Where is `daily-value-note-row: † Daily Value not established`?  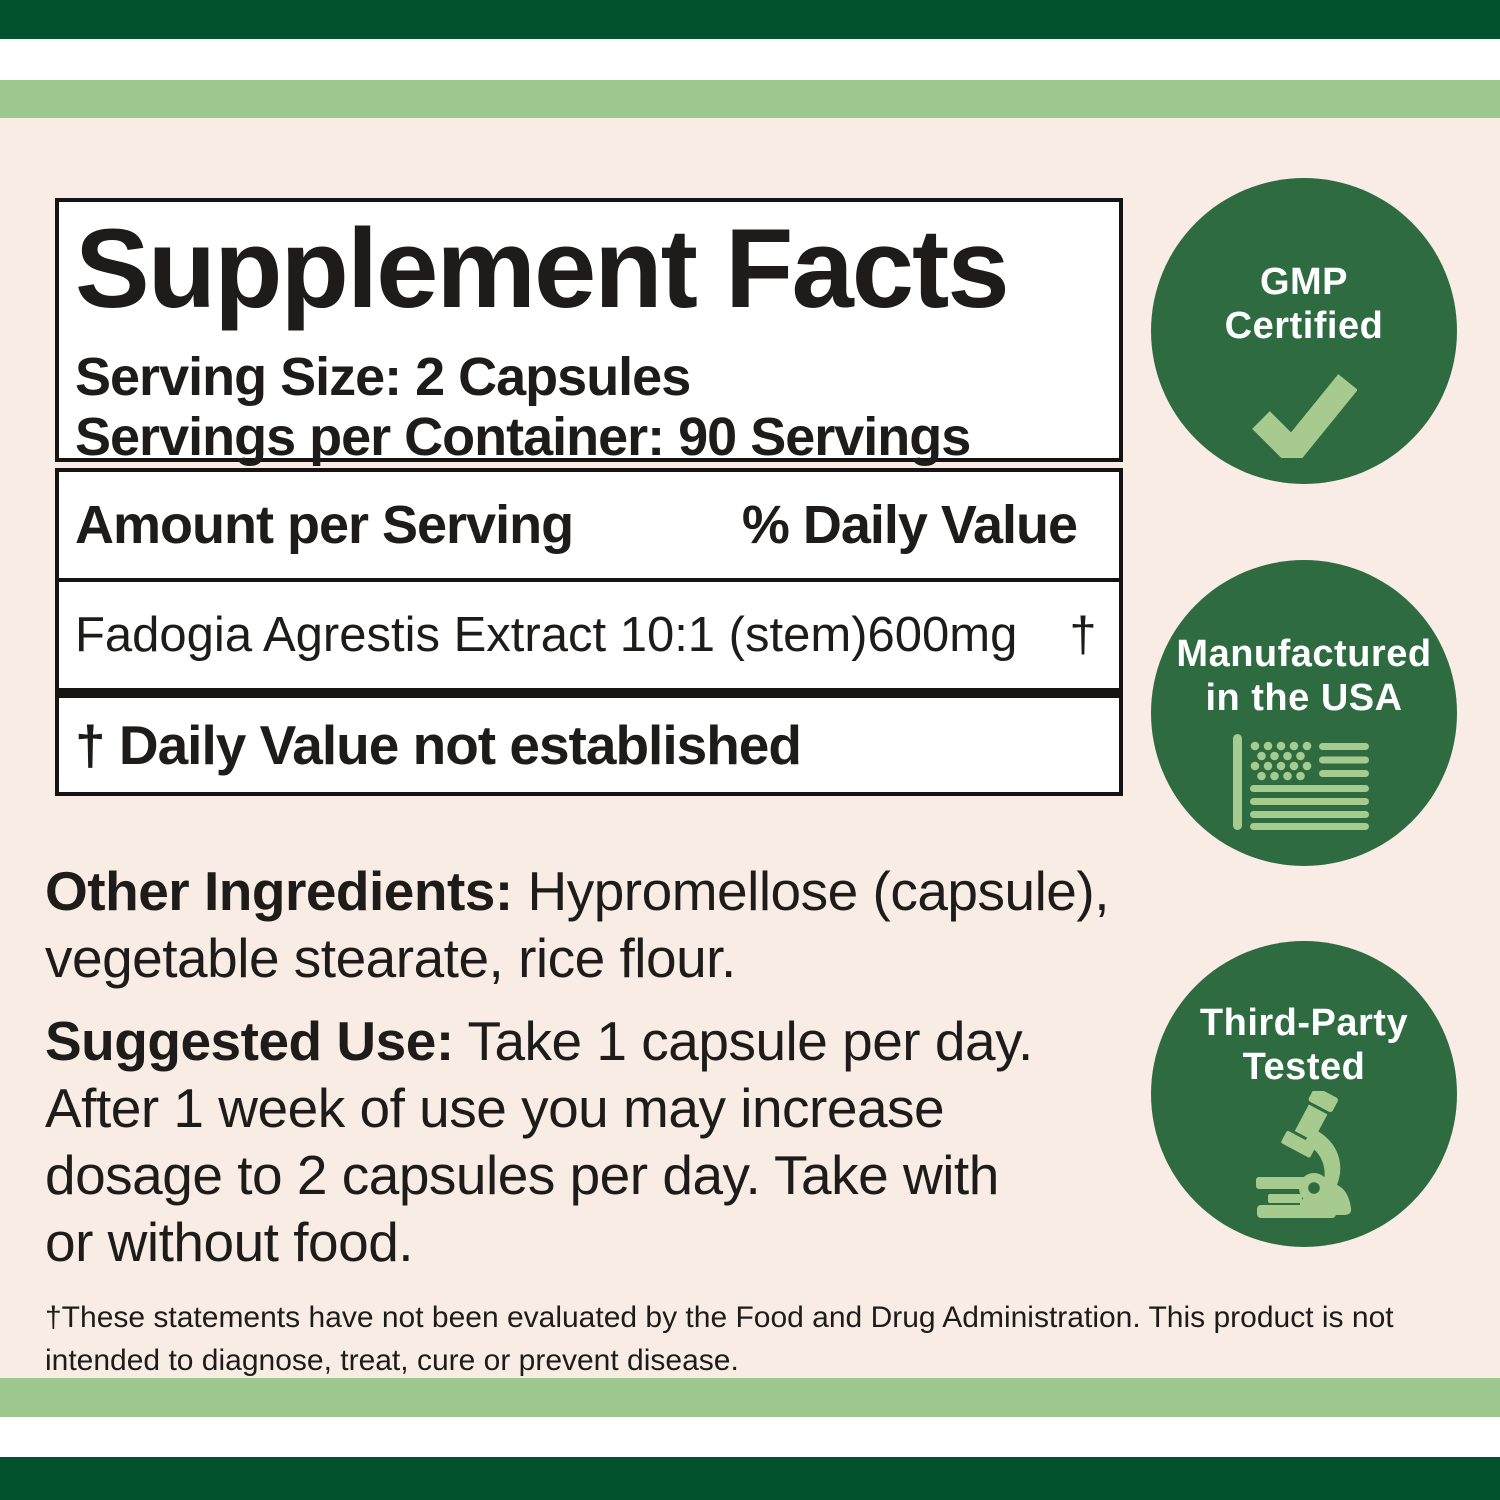 daily-value-note-row: † Daily Value not established is located at coordinates (589, 745).